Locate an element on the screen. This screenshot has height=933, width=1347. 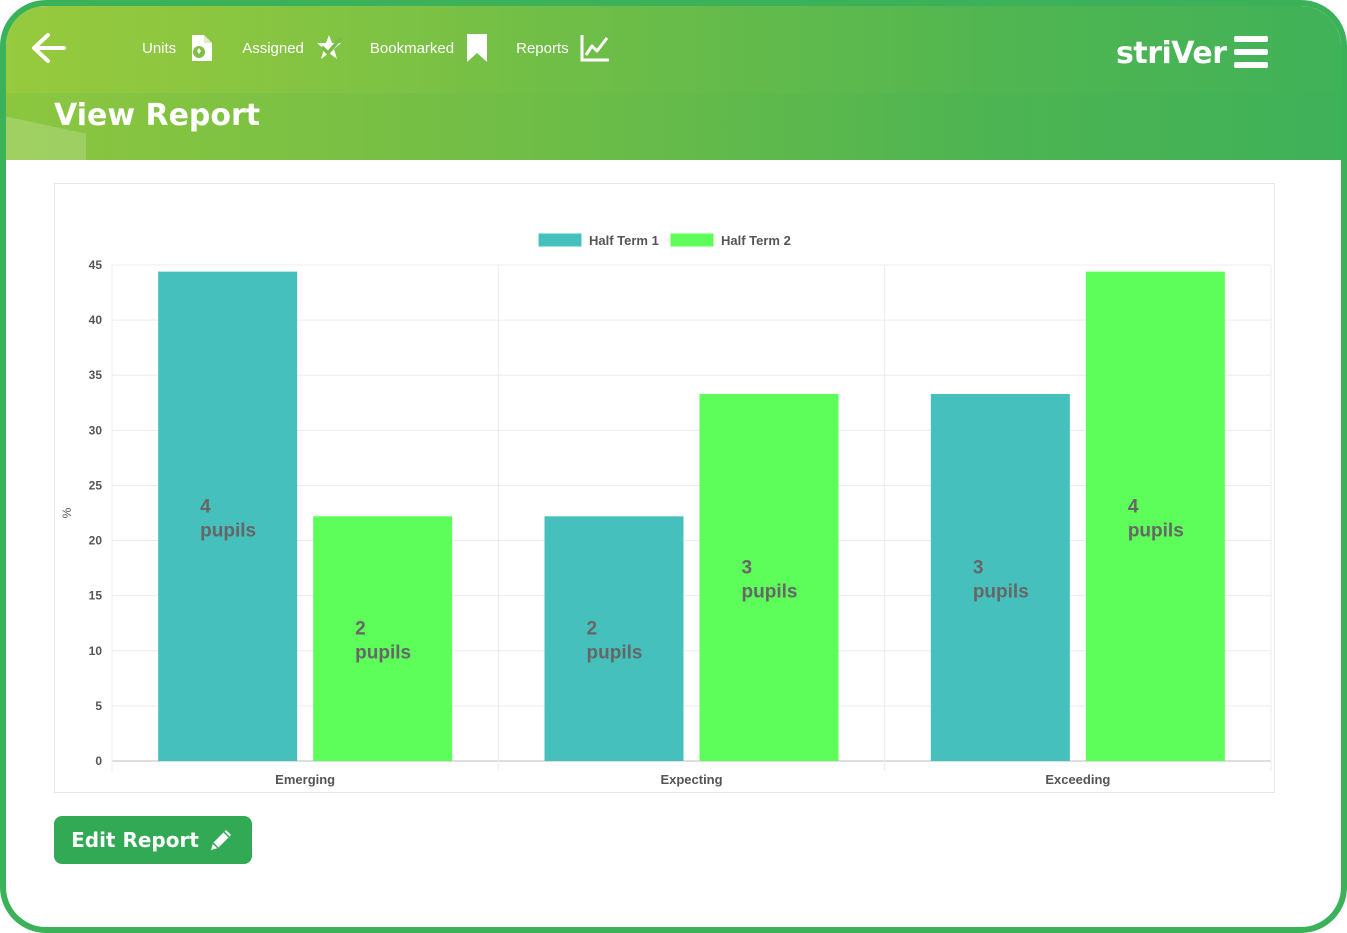
legend-label: Half Term 2 is located at coordinates (756, 240).